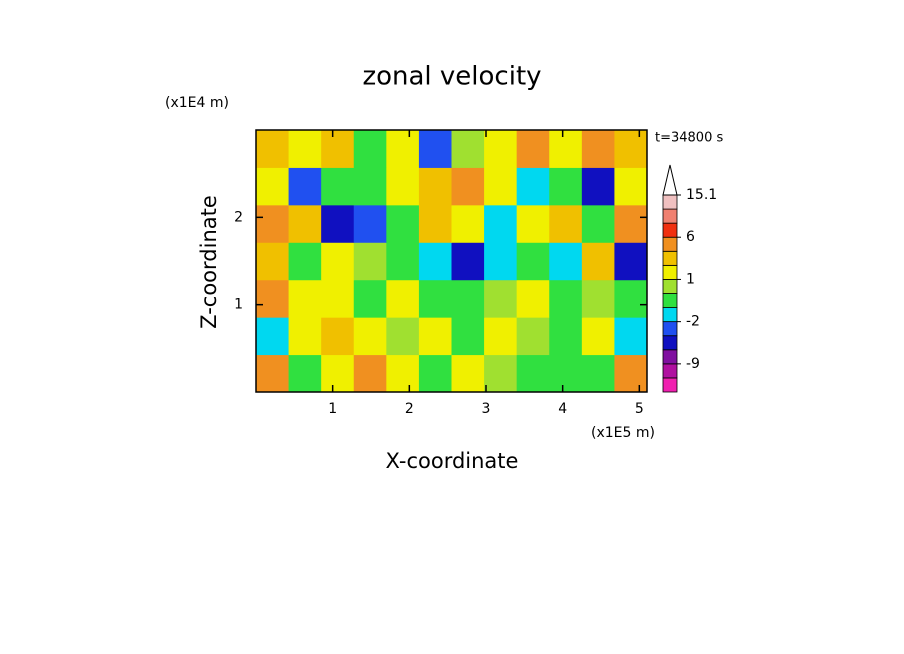 This screenshot has width=904, height=654. What do you see at coordinates (562, 409) in the screenshot?
I see `x-tick-label: 4` at bounding box center [562, 409].